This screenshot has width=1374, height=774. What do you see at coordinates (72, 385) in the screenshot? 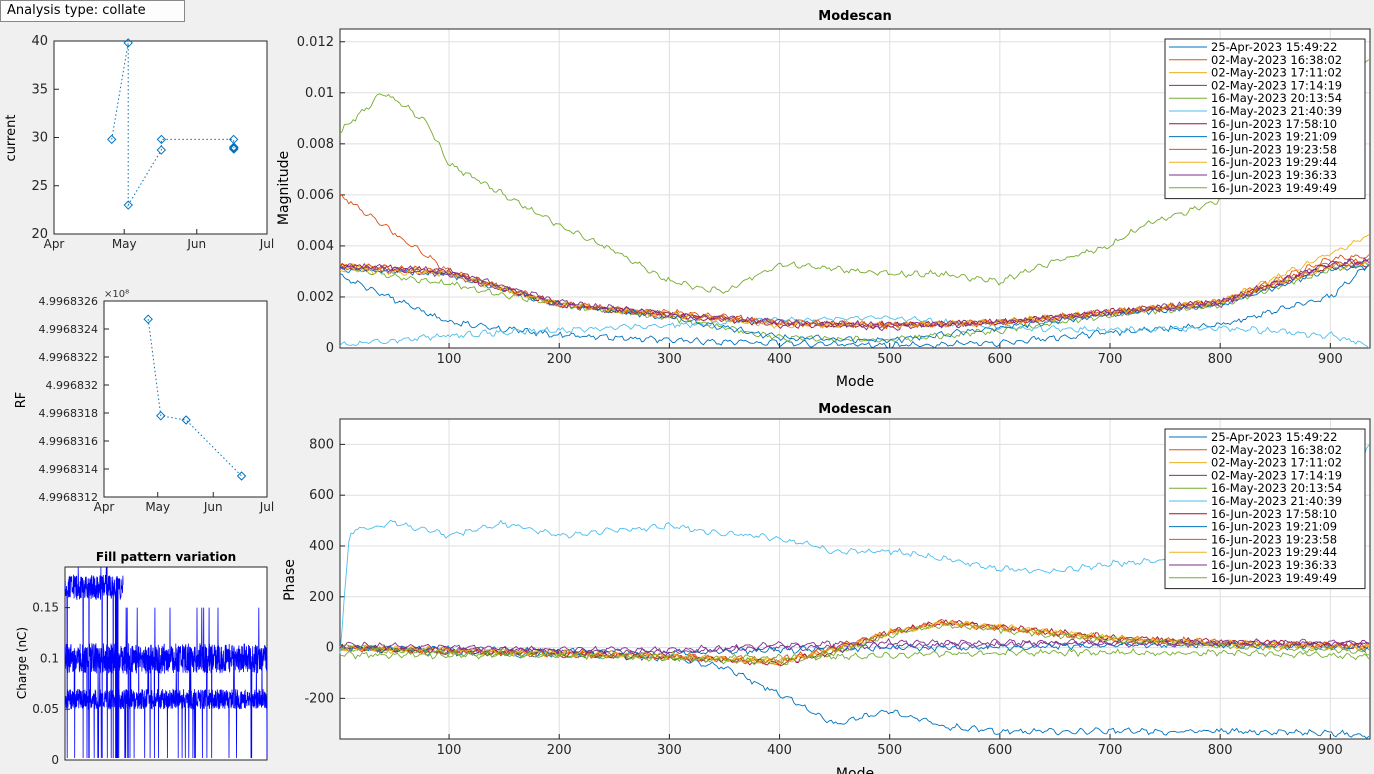
I see `y-tick-label: 4.996832` at bounding box center [72, 385].